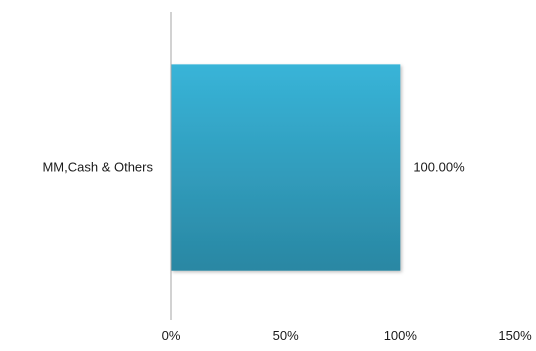  What do you see at coordinates (515, 335) in the screenshot?
I see `x-tick-label-3: 150%` at bounding box center [515, 335].